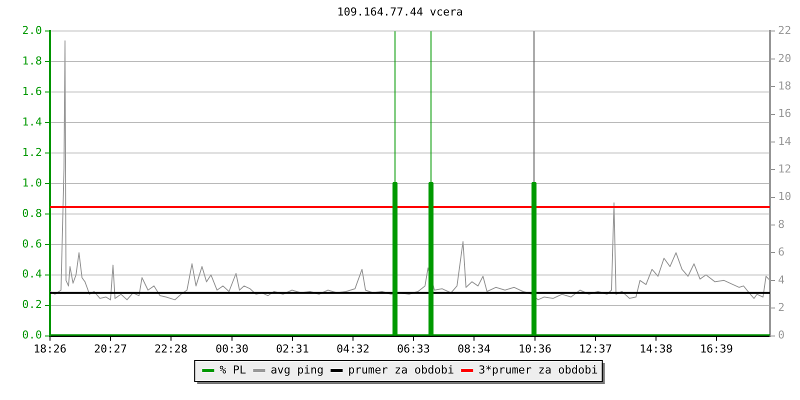 This screenshot has width=800, height=400. What do you see at coordinates (32, 31) in the screenshot?
I see `y-tick-label: 2.0` at bounding box center [32, 31].